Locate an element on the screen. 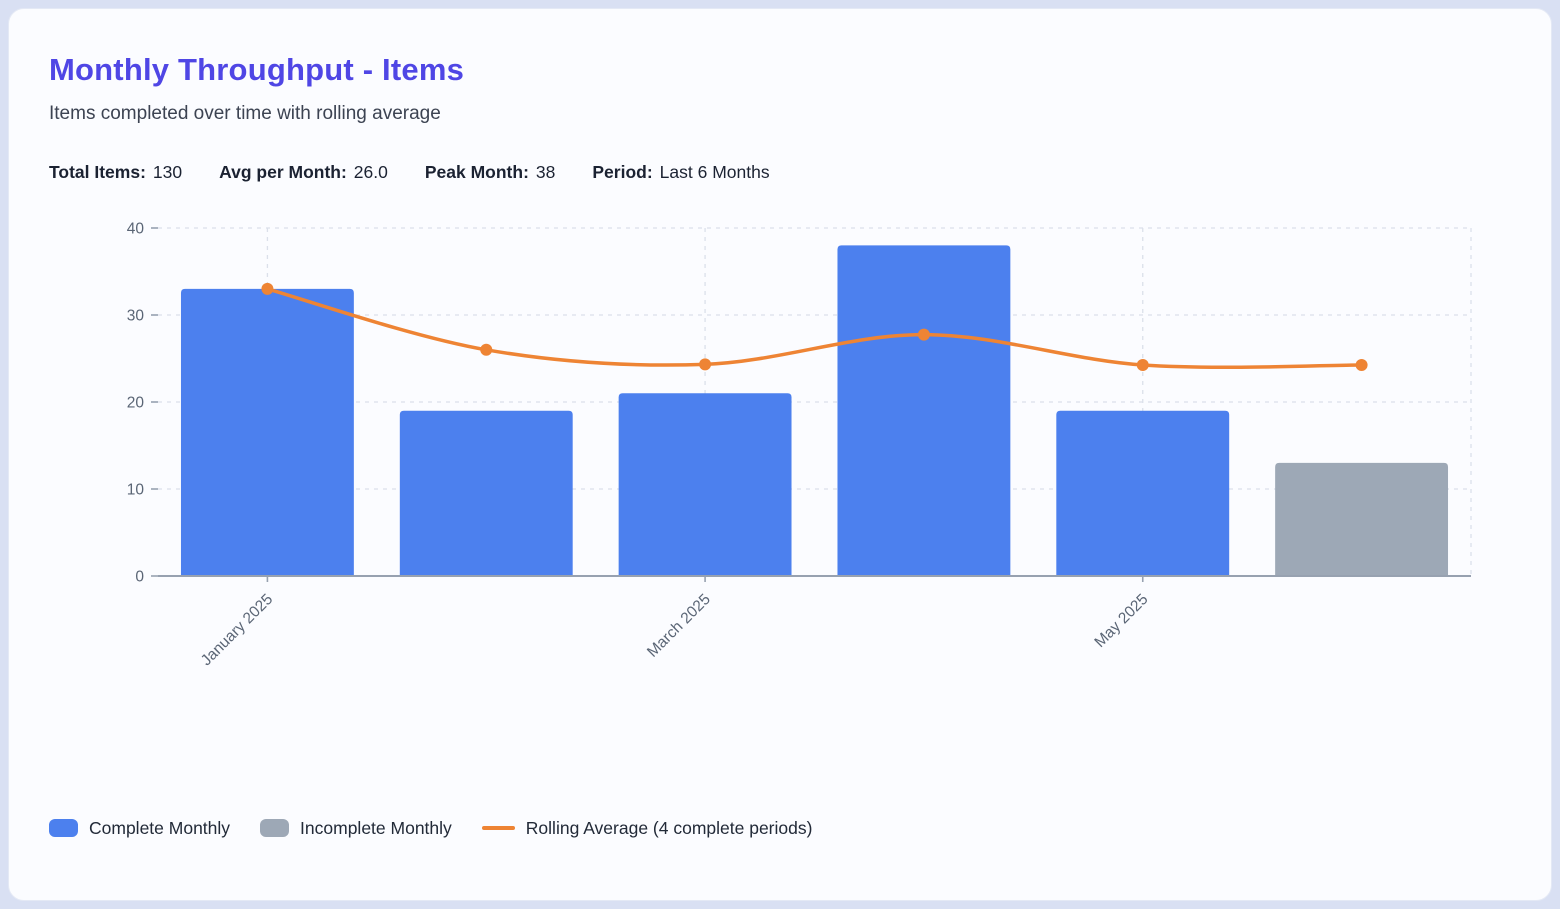 This screenshot has height=909, width=1560. rolling-average-point-may-2025 is located at coordinates (1142, 364).